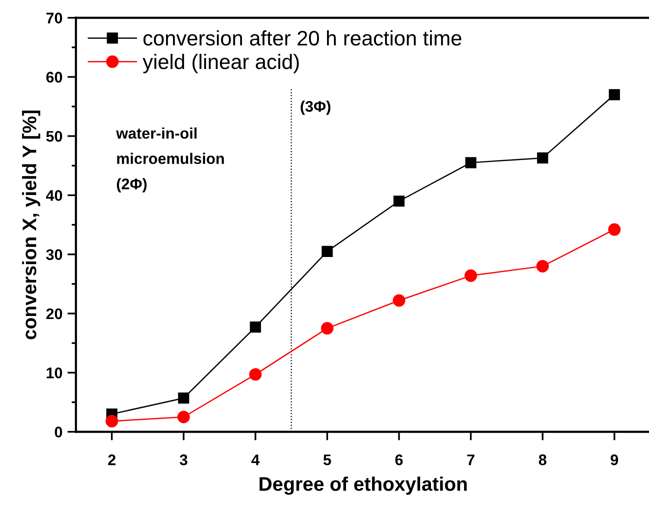 The width and height of the screenshot is (649, 508). Describe the element at coordinates (54, 136) in the screenshot. I see `y-tick-label: 50` at that location.